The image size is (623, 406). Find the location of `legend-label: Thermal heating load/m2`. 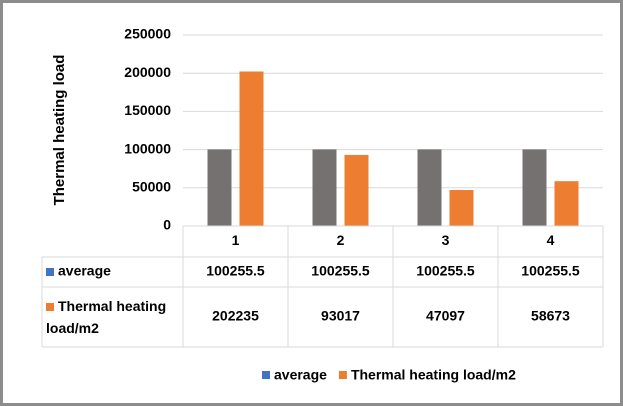

legend-label: Thermal heating load/m2 is located at coordinates (433, 375).